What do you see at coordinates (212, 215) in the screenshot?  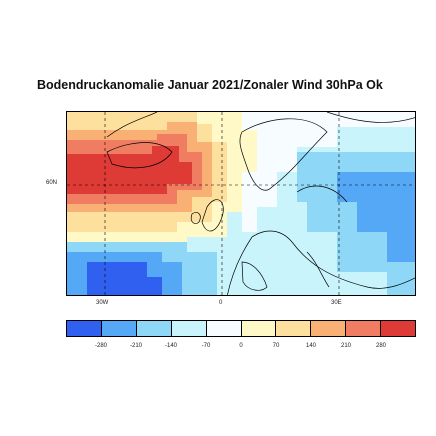 I see `coast-british-isles` at bounding box center [212, 215].